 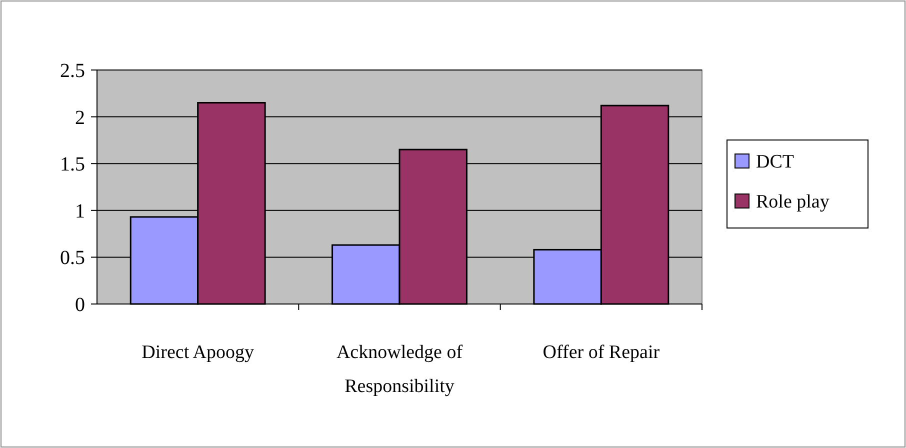 What do you see at coordinates (400, 369) in the screenshot?
I see `x-tick-label: Acknowledge of Responsibility` at bounding box center [400, 369].